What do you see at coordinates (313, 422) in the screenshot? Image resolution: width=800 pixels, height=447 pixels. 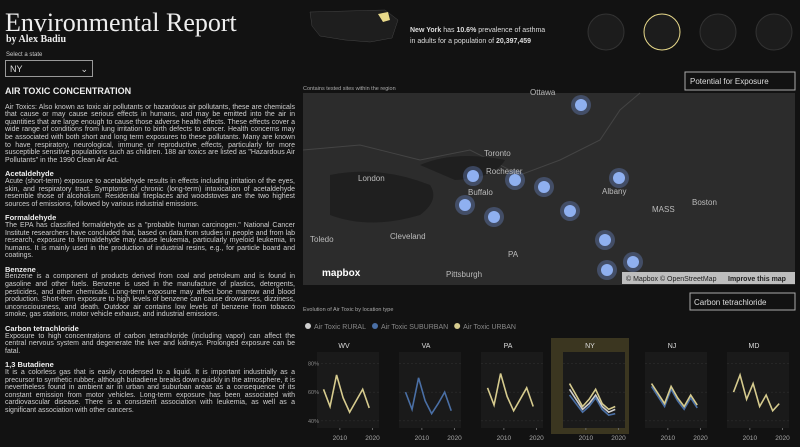 I see `y-tick-label: 40%` at bounding box center [313, 422].